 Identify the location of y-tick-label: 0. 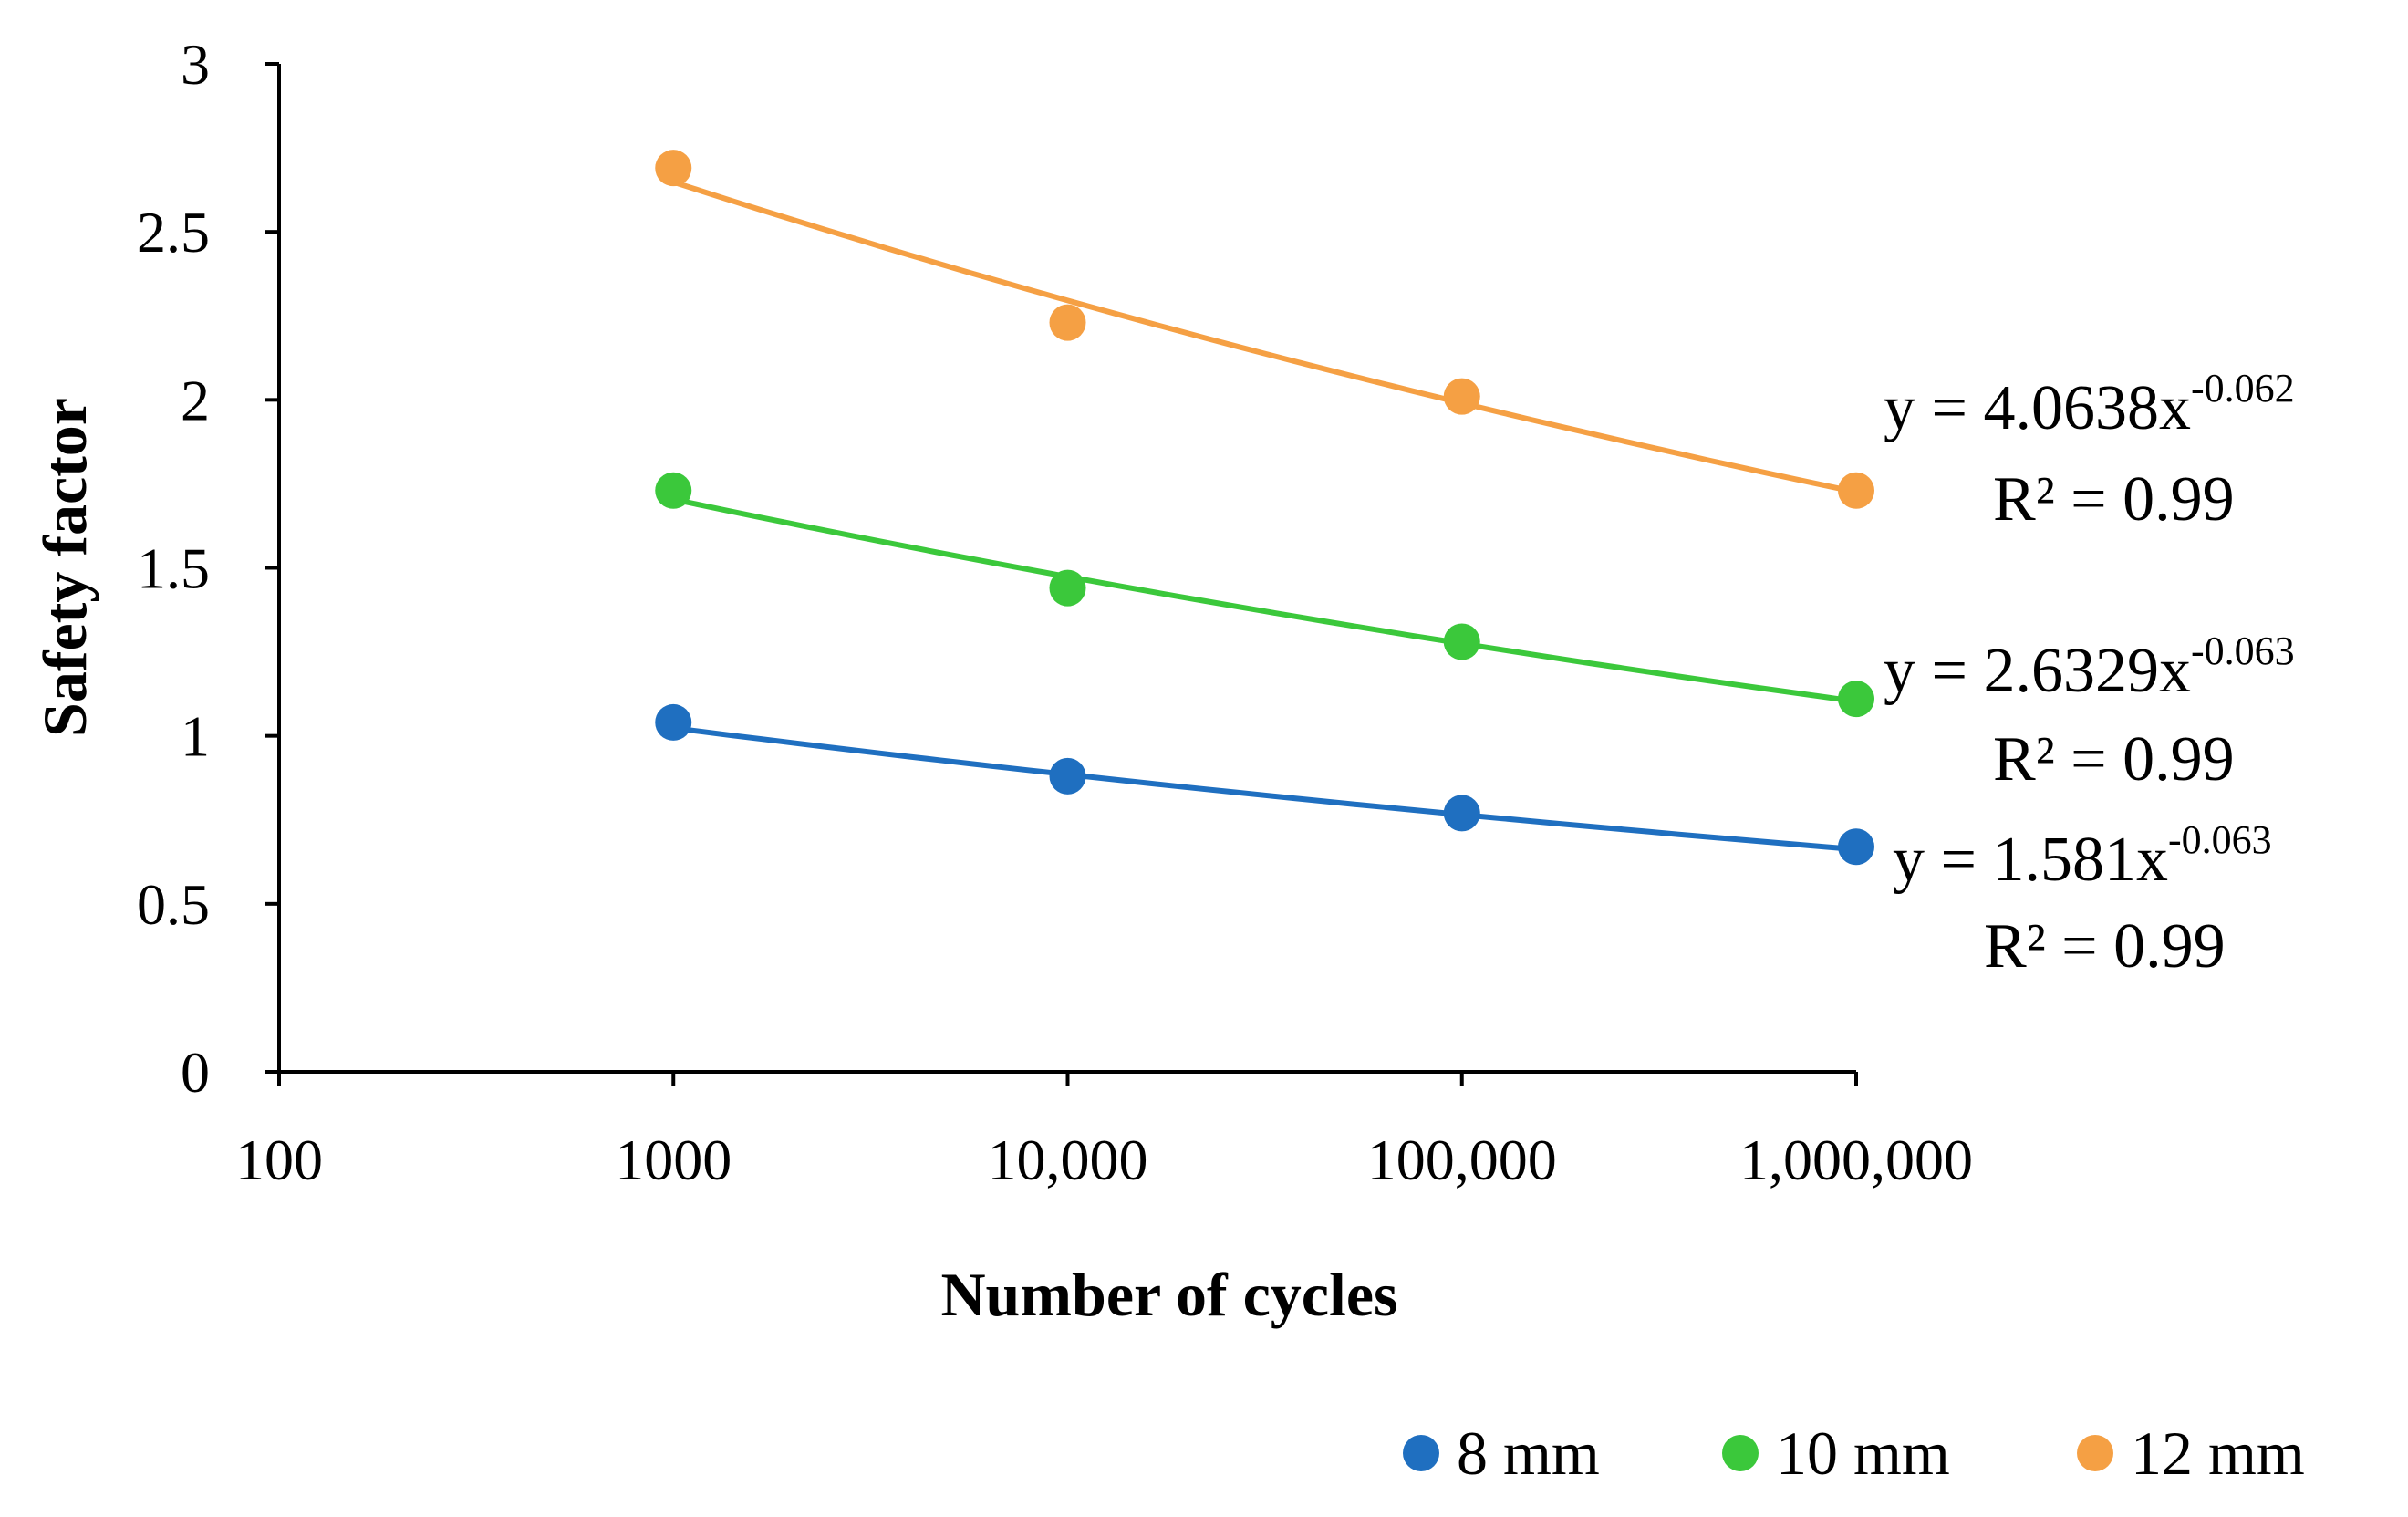
(195, 1072).